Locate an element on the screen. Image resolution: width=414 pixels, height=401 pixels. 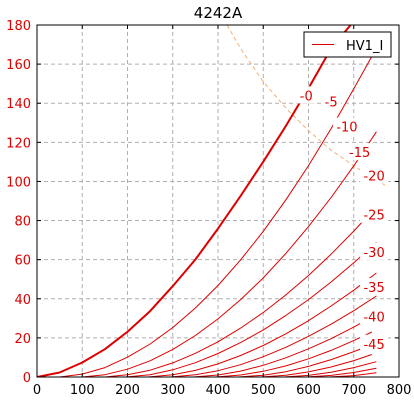
curve-label: -30 is located at coordinates (373, 253).